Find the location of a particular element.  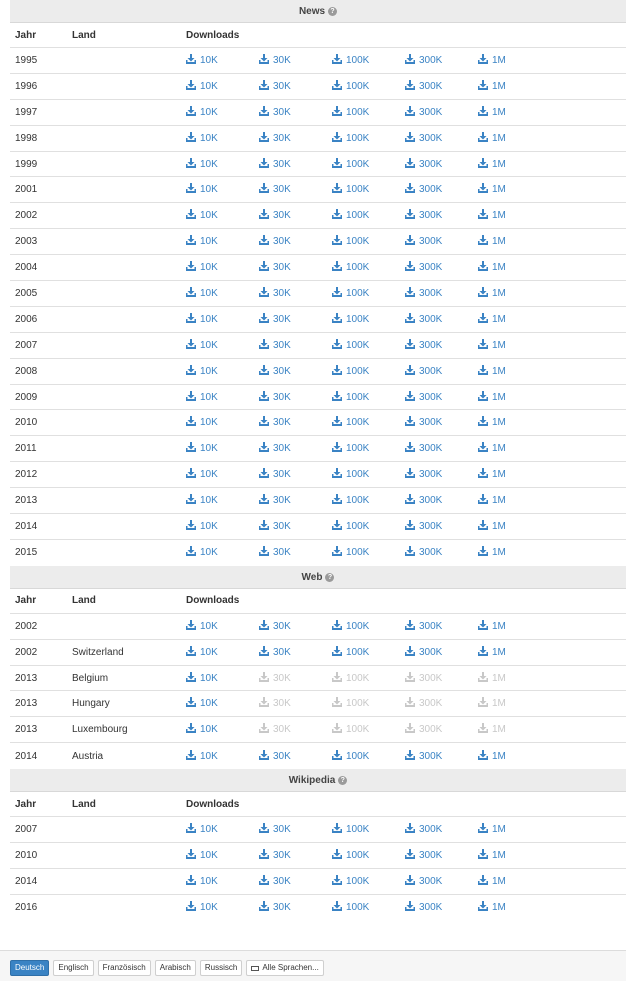

language-button: Russisch is located at coordinates (221, 968).